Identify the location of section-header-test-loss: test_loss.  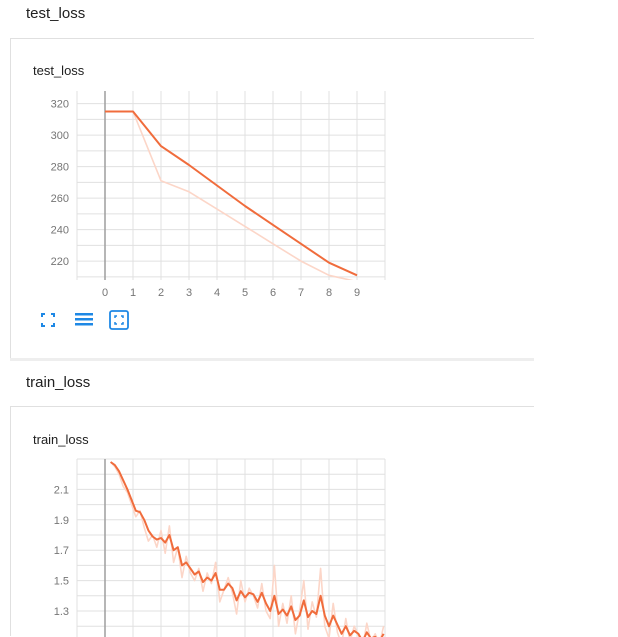
(272, 14).